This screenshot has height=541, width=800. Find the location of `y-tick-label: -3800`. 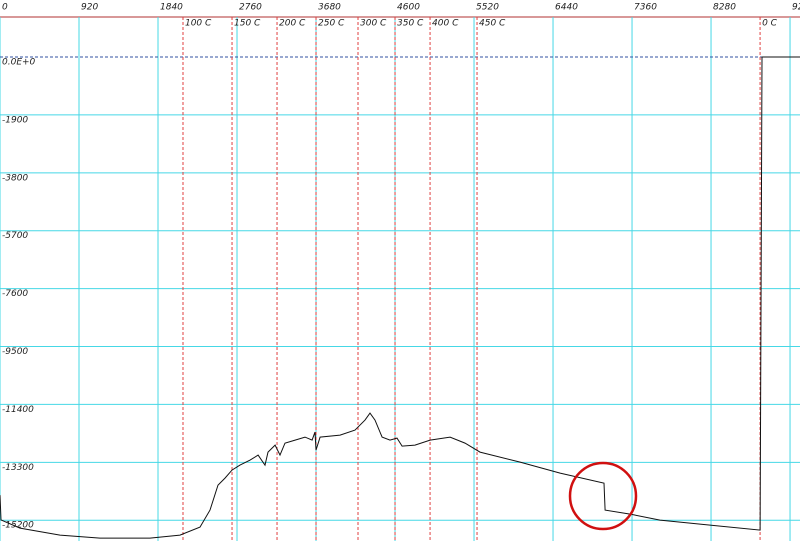

y-tick-label: -3800 is located at coordinates (15, 178).